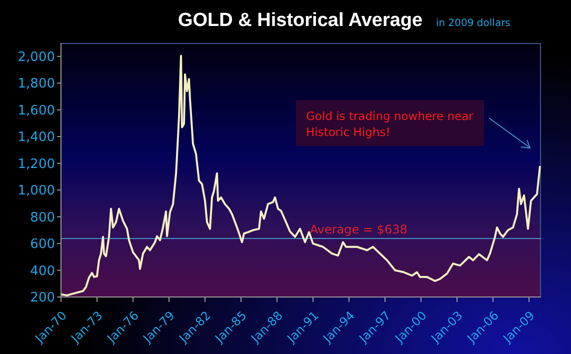 The width and height of the screenshot is (571, 354). Describe the element at coordinates (300, 21) in the screenshot. I see `chart-title: GOLD & Historical Average` at that location.